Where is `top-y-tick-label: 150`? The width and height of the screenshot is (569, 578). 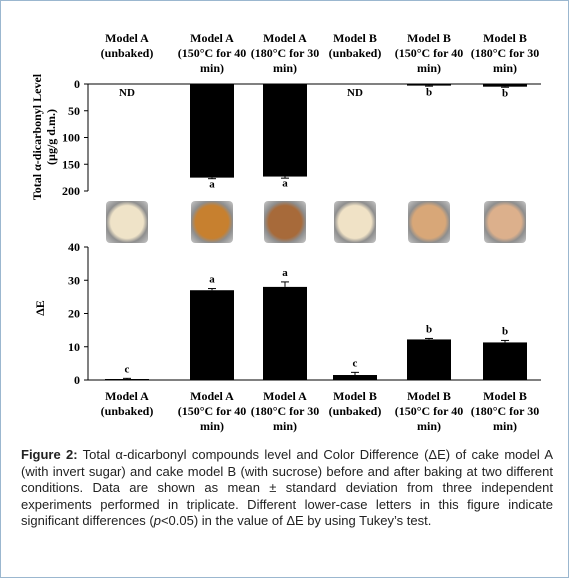
top-y-tick-label: 150 is located at coordinates (71, 164).